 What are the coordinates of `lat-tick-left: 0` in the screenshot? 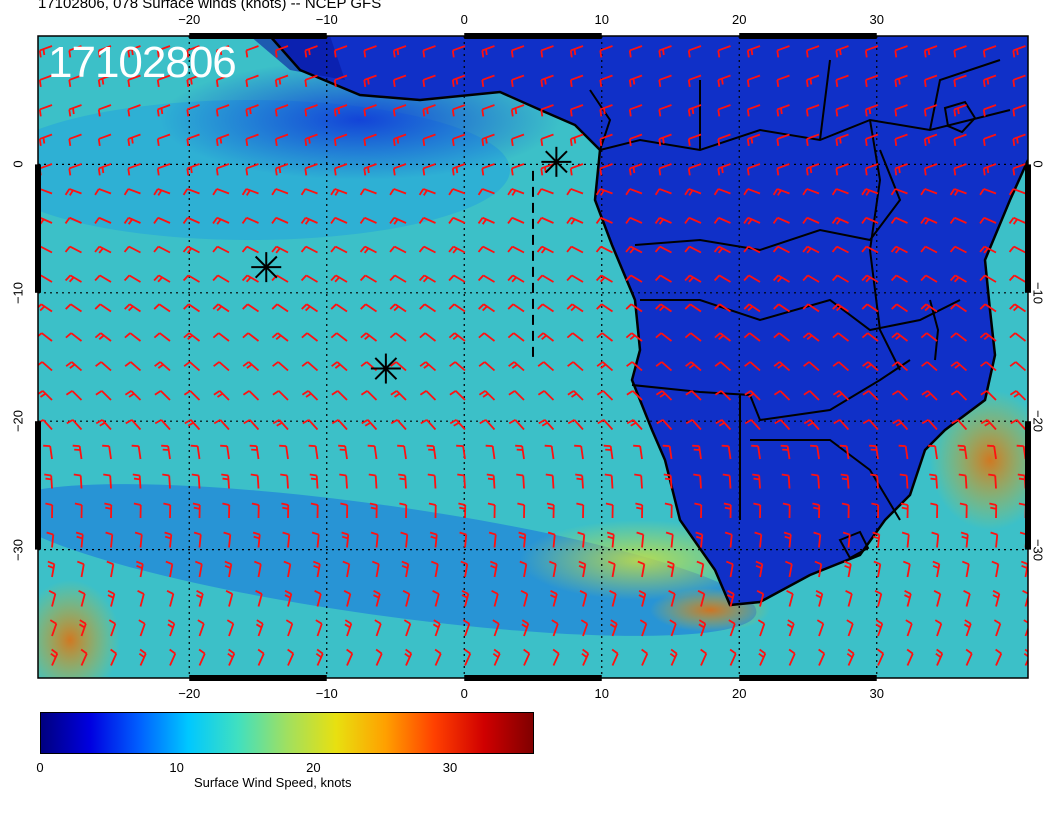 It's located at (18, 164).